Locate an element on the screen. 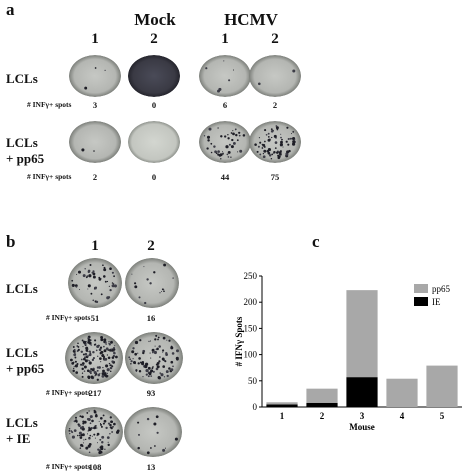  x-tick-label: 3 is located at coordinates (362, 416).